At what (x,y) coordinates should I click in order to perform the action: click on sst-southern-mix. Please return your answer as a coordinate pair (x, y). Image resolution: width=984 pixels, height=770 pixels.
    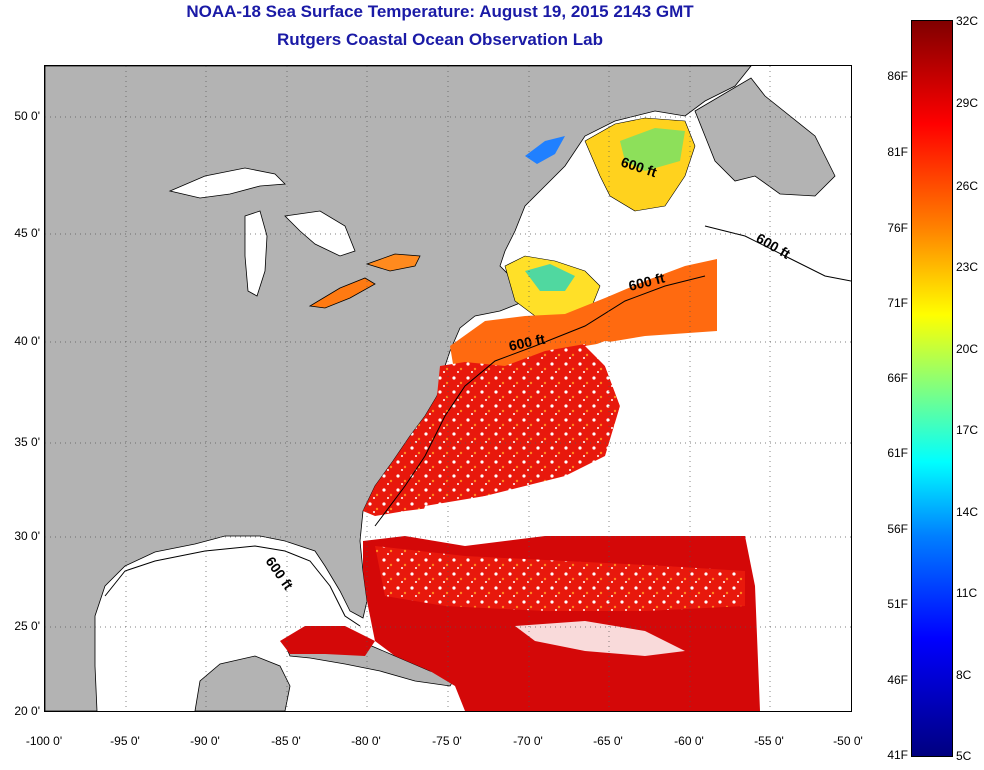
    Looking at the image, I should click on (560, 578).